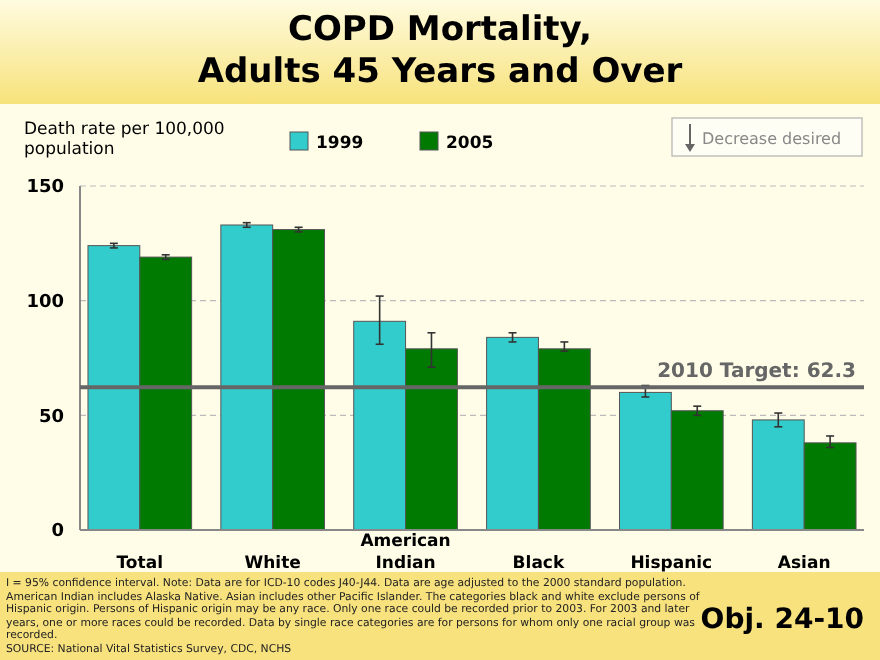 This screenshot has width=880, height=660. Describe the element at coordinates (51, 417) in the screenshot. I see `y-tick-label: 50` at that location.